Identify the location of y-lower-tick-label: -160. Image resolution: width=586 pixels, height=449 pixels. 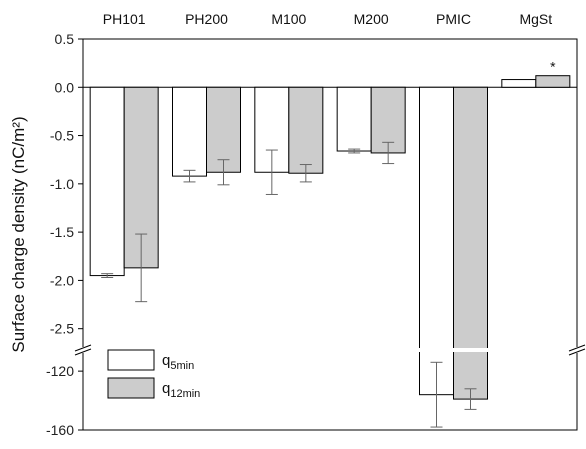
(60, 430).